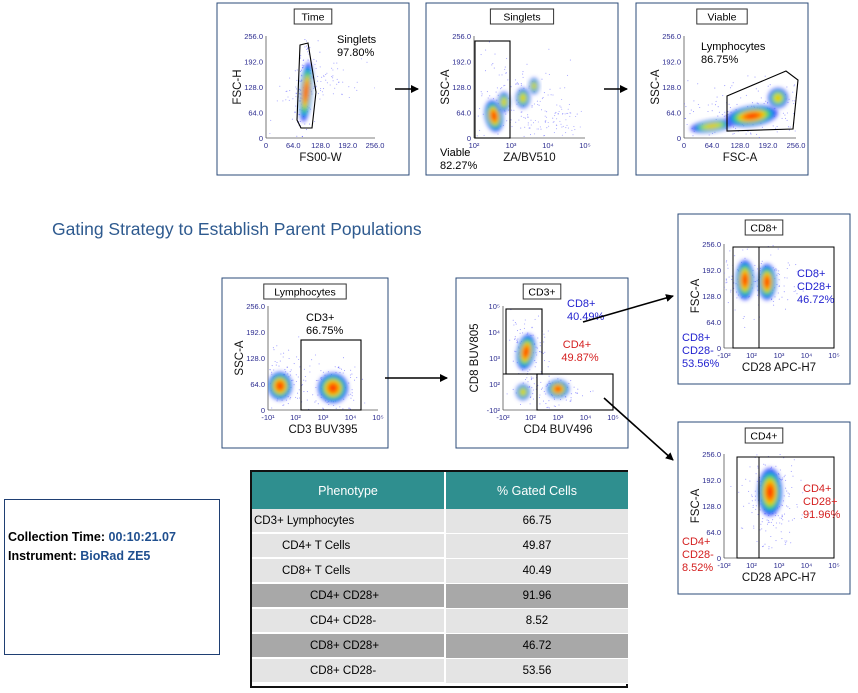  Describe the element at coordinates (696, 338) in the screenshot. I see `gate-label-cd8-neg: CD8+` at that location.